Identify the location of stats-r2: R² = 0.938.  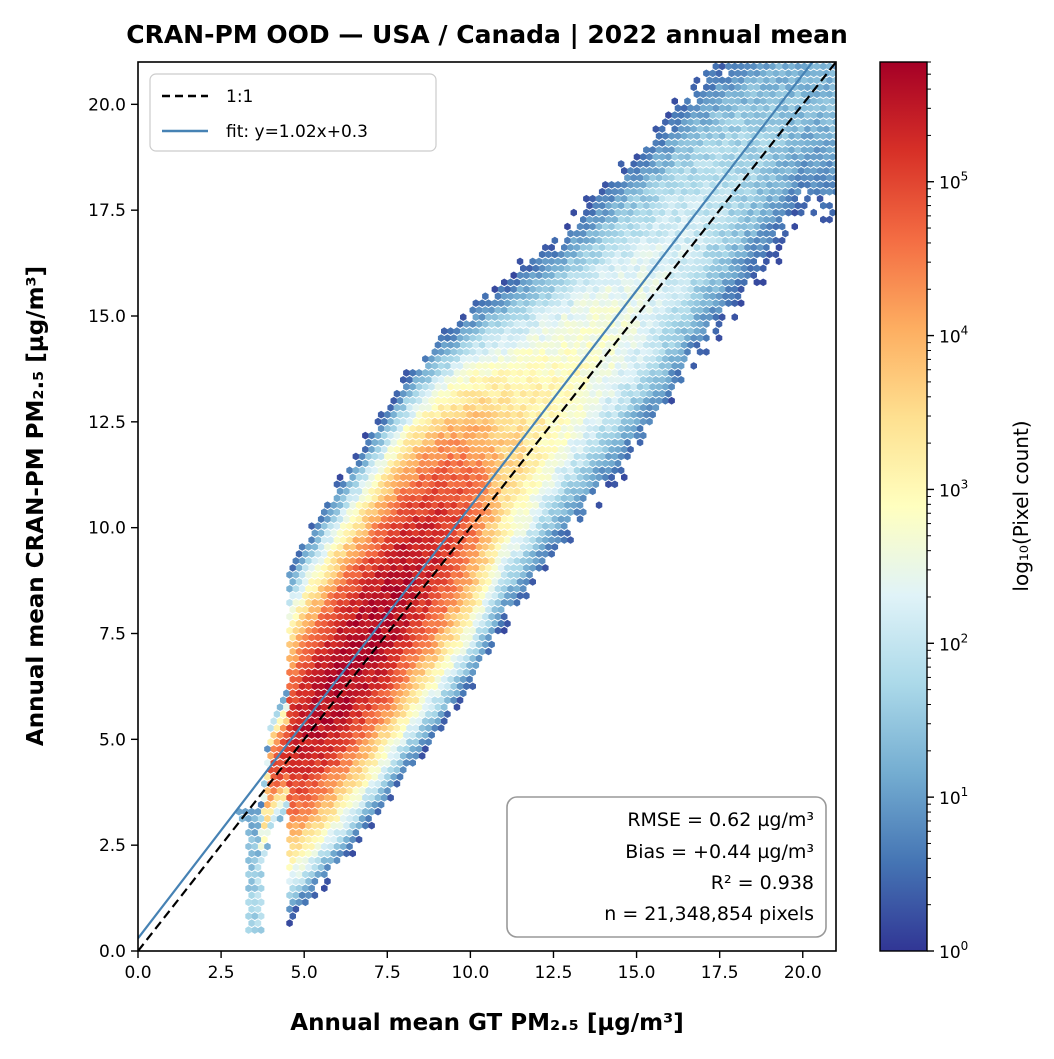
(762, 883).